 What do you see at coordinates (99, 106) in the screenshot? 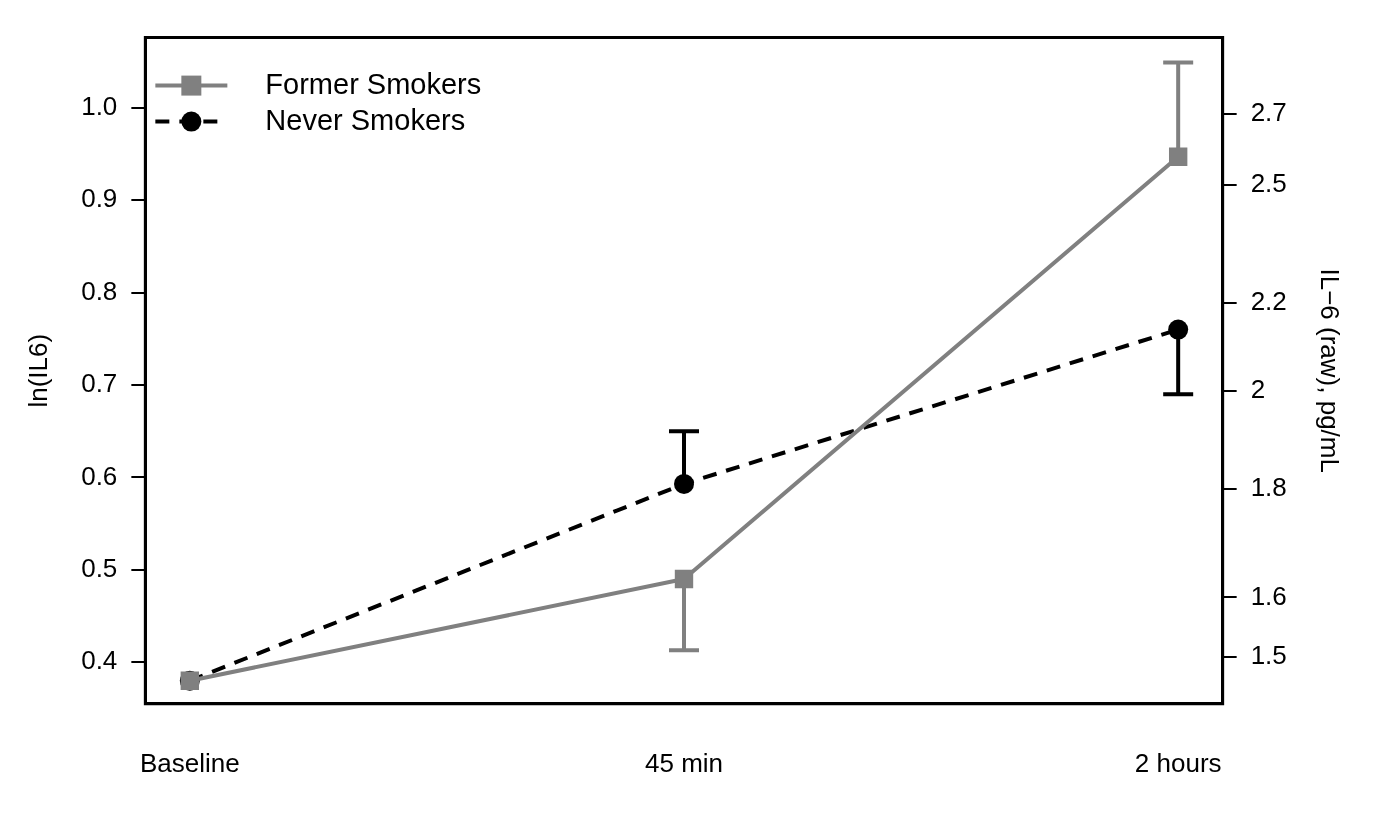
I see `y-tick-label: 1.0` at bounding box center [99, 106].